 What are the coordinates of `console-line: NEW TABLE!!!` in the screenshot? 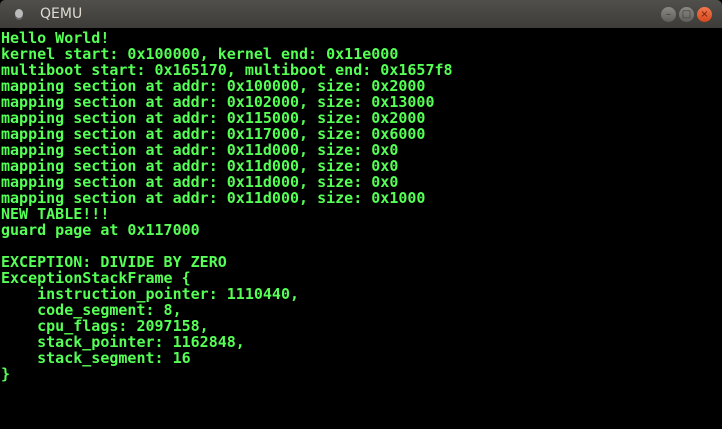 It's located at (55, 214).